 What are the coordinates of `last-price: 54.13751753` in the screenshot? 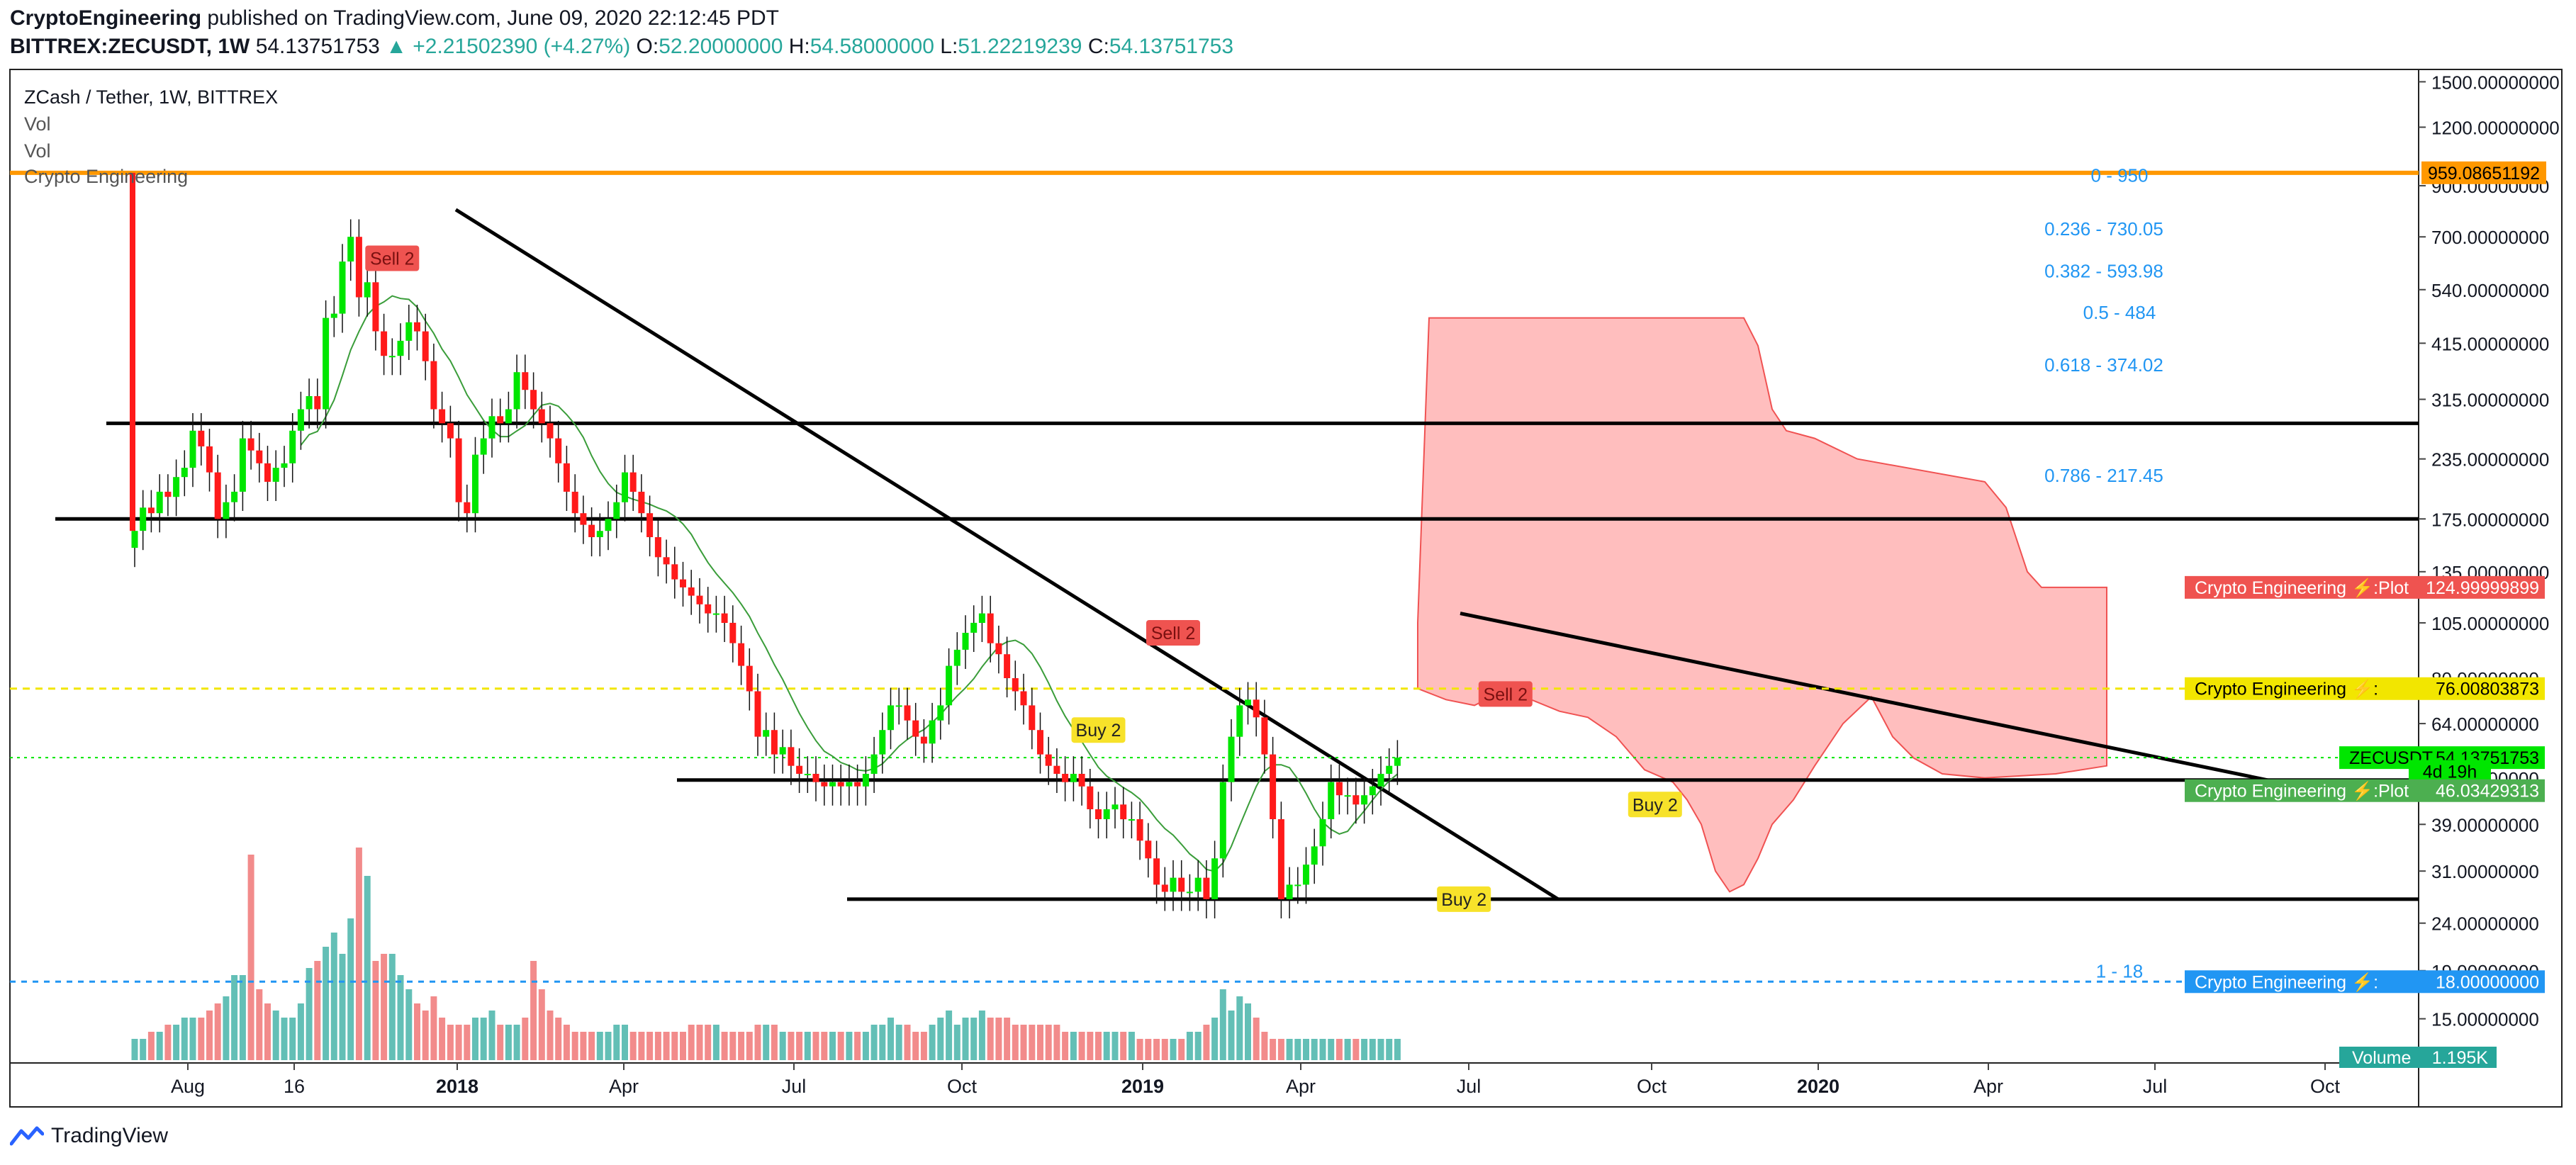 It's located at (317, 46).